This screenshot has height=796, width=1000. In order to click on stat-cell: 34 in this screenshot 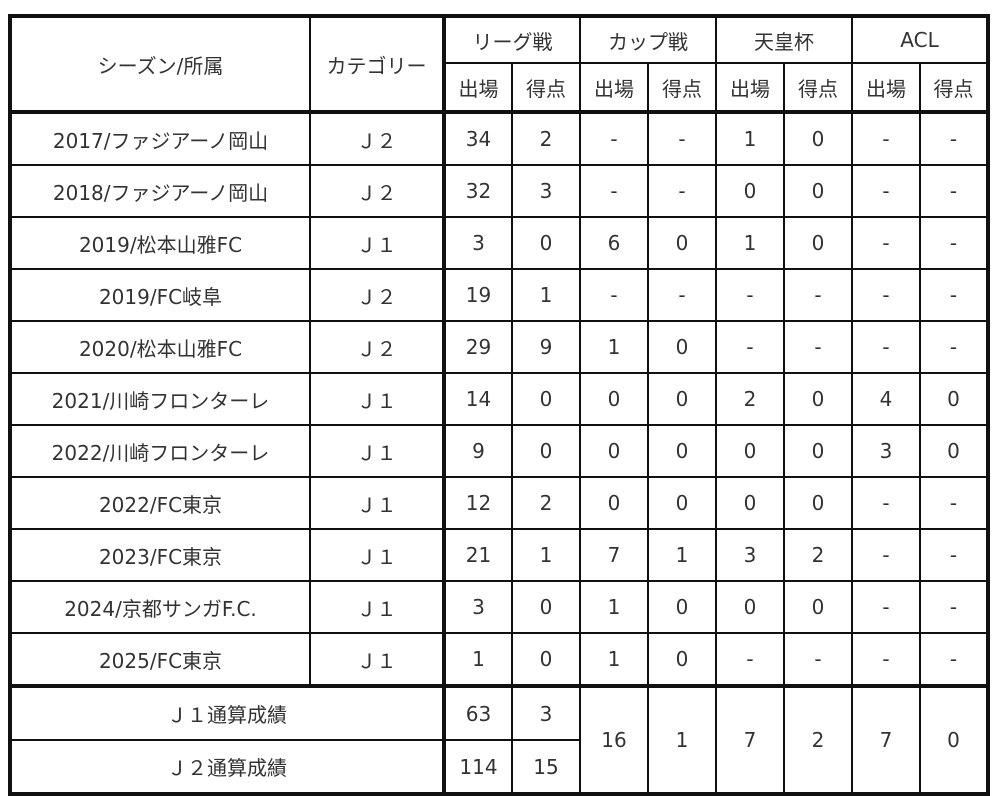, I will do `click(478, 138)`.